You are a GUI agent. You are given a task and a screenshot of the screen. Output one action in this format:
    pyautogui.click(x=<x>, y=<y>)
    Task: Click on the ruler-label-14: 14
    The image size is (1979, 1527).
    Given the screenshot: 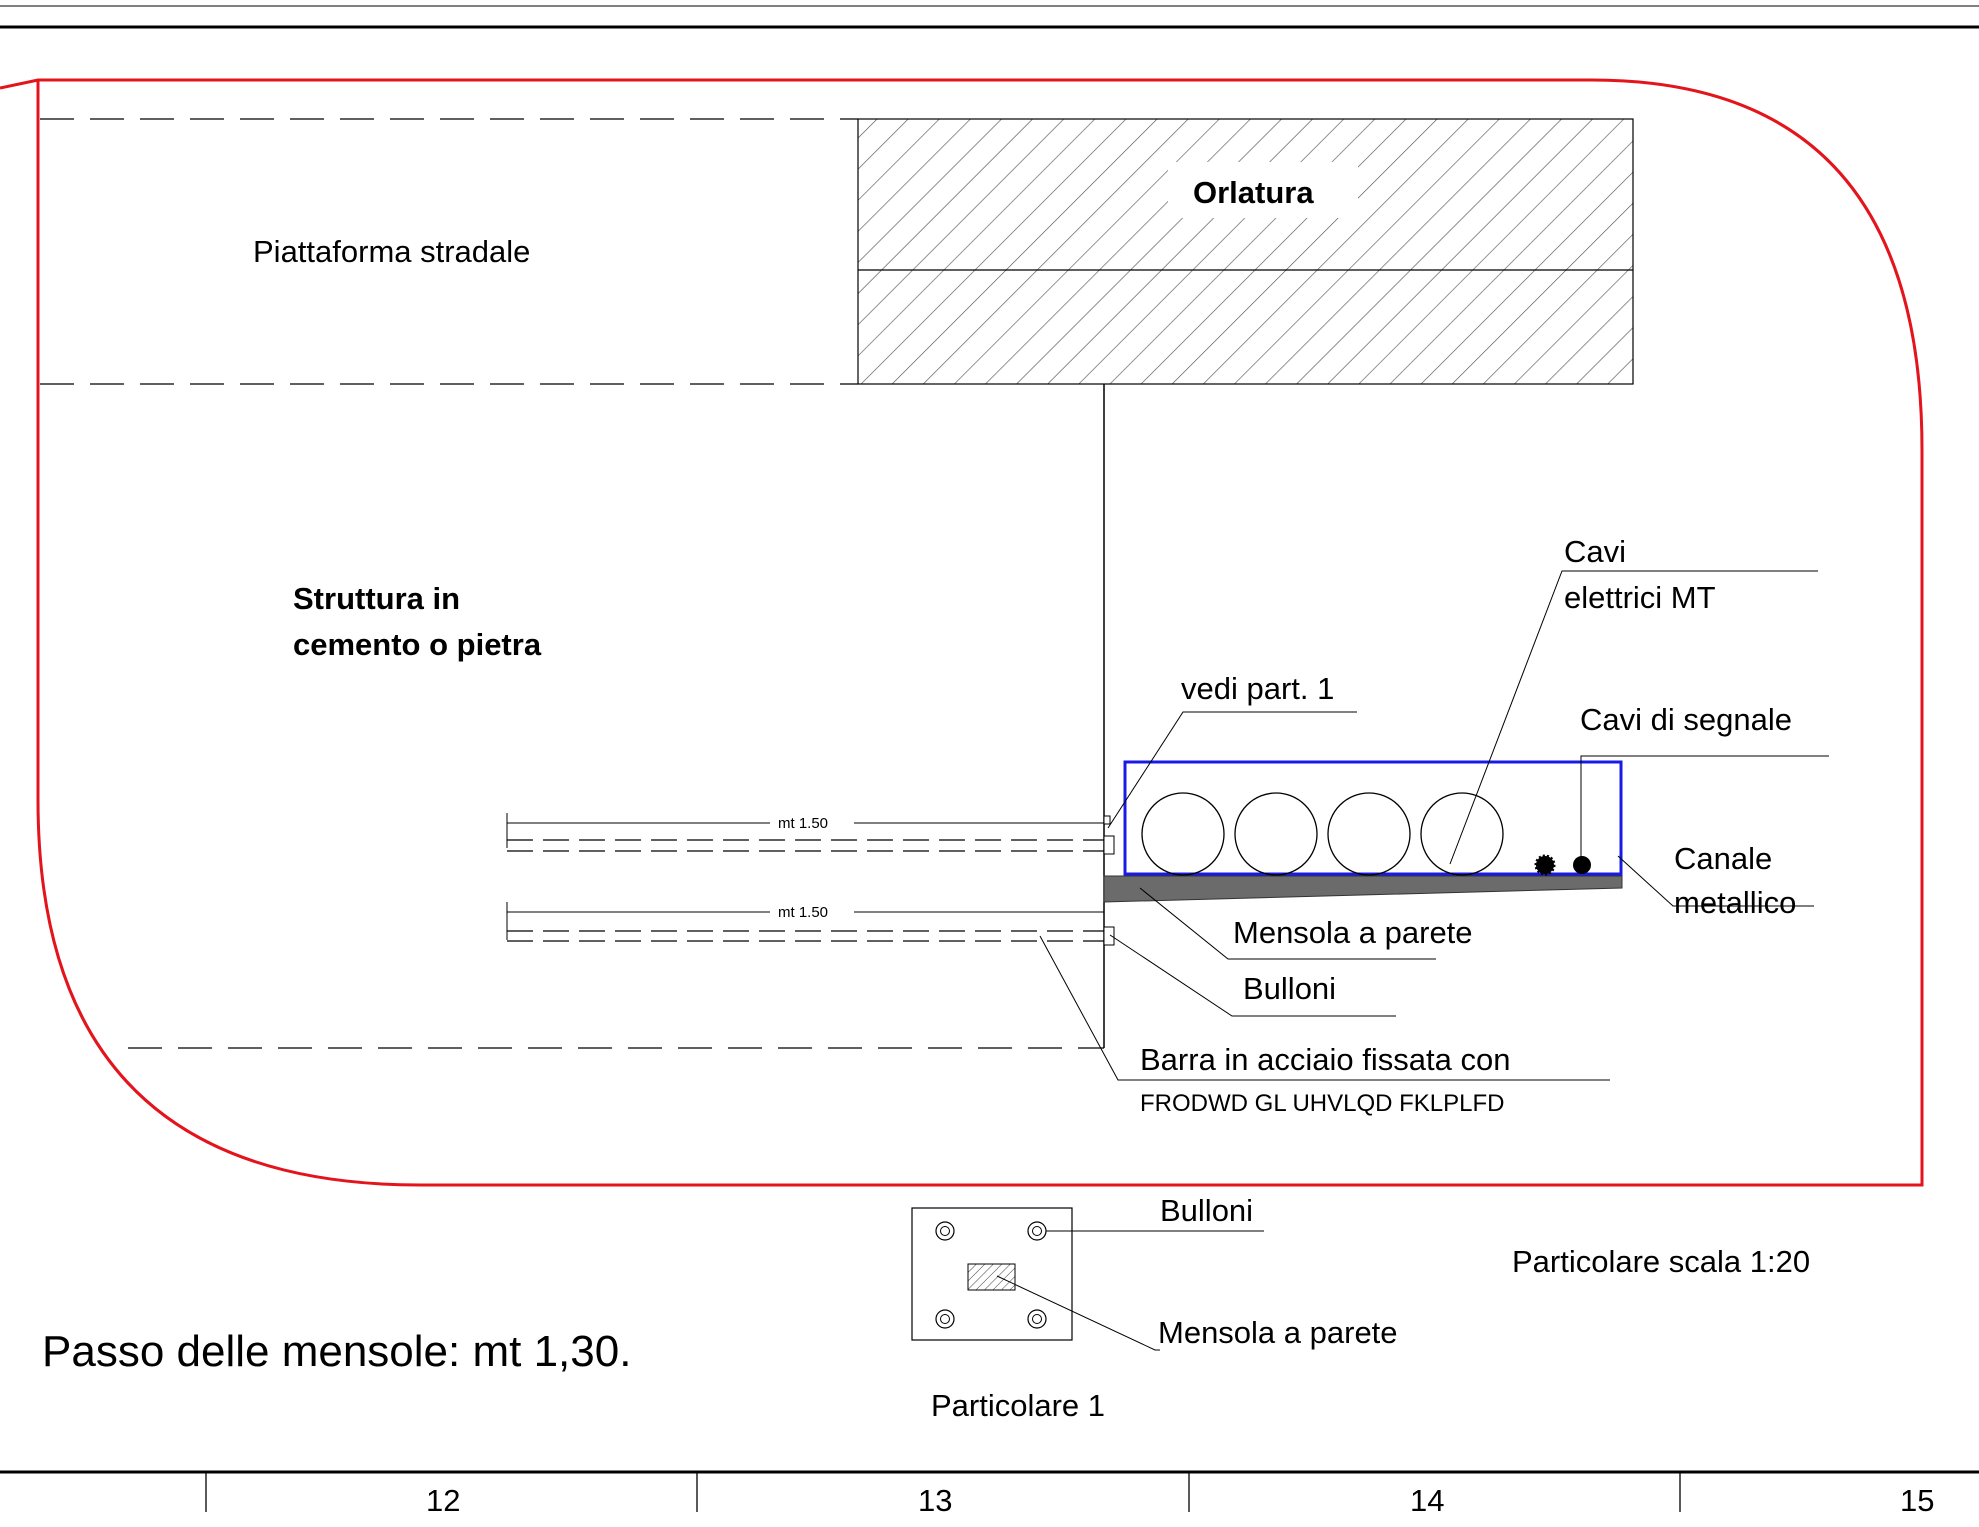 What is the action you would take?
    pyautogui.click(x=1427, y=1500)
    